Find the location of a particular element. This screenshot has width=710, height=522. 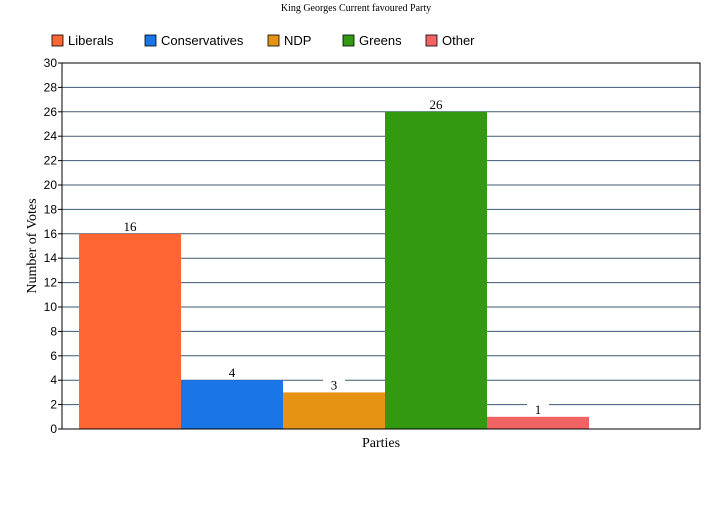

legend-swatch-ndp is located at coordinates (273, 40).